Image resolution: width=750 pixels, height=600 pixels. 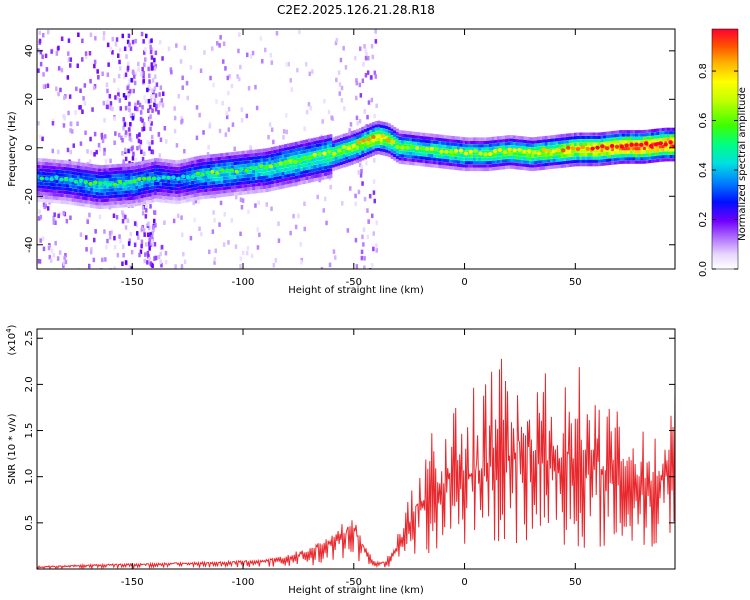 I want to click on snr-xtick-label: -150, so click(x=132, y=582).